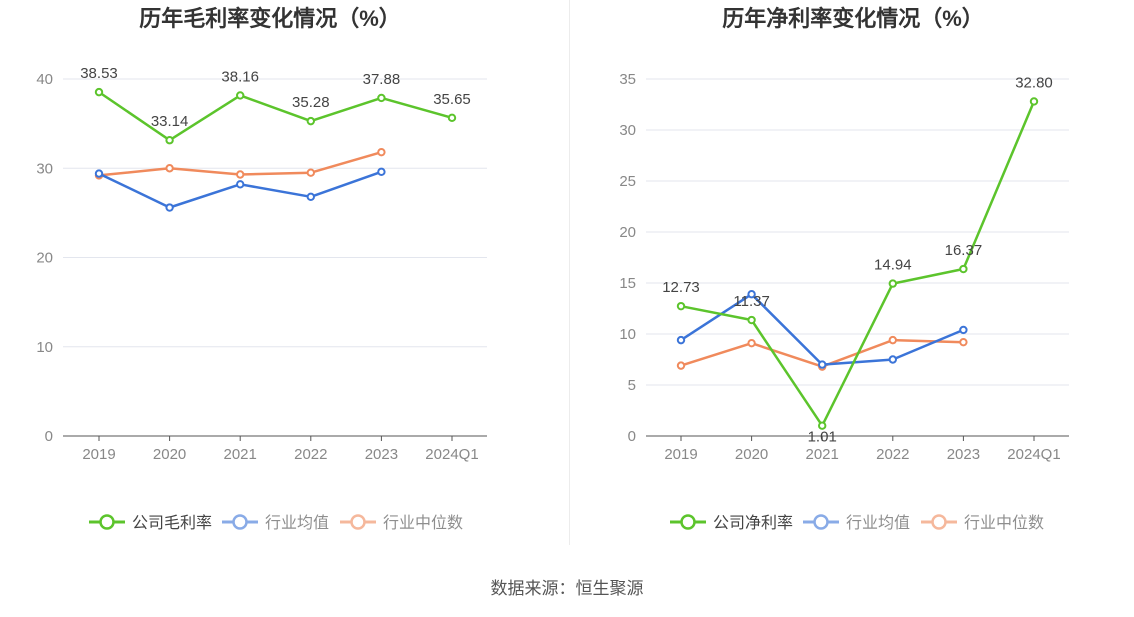  I want to click on chart-title: 历年净利率变化情况（%）, so click(853, 18).